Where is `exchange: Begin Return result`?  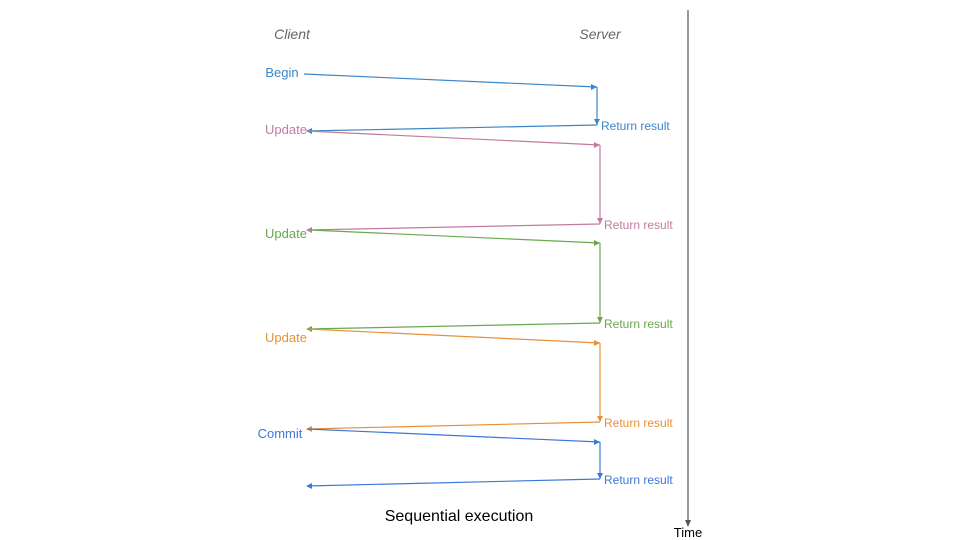
exchange: Begin Return result is located at coordinates (467, 99).